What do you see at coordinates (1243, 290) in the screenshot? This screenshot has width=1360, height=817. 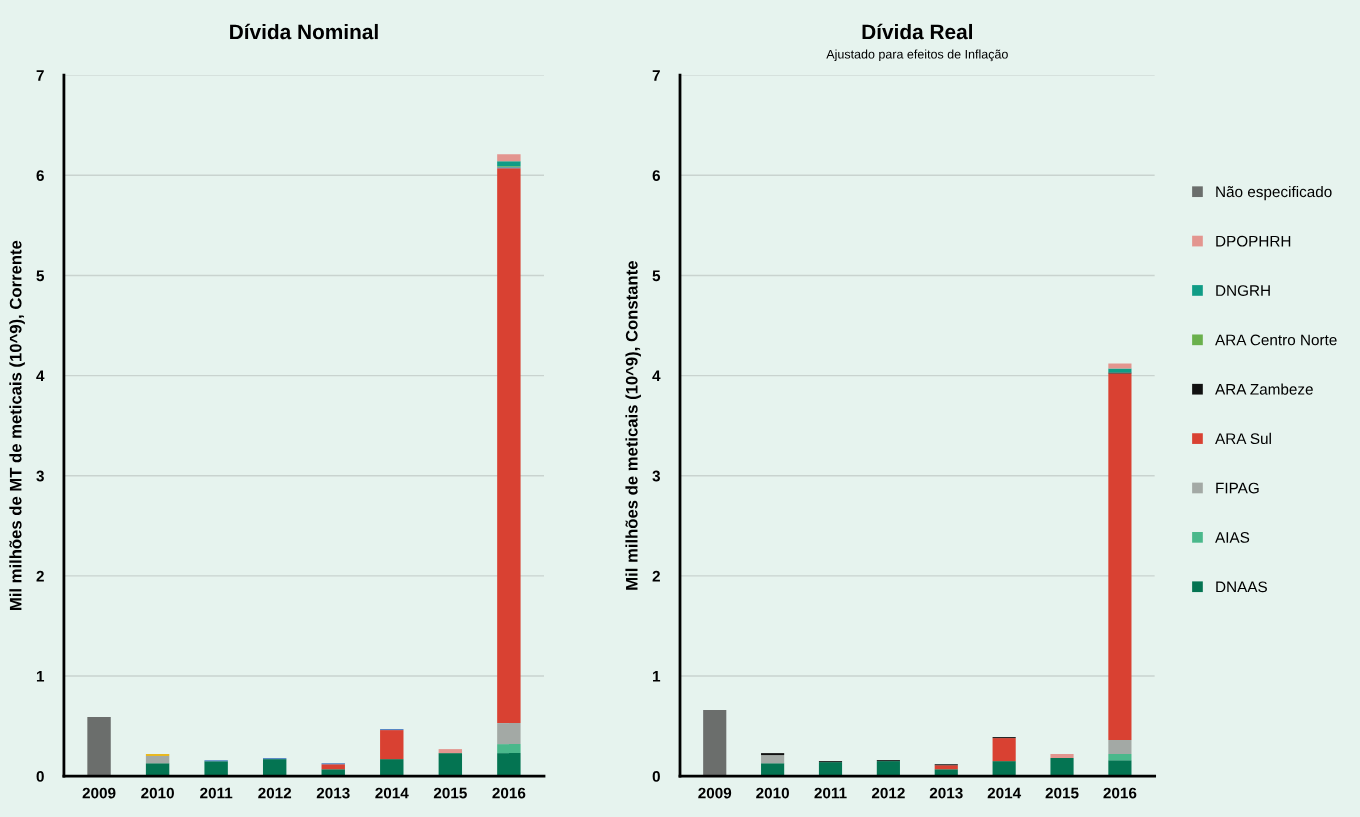 I see `legend-label: DNGRH` at bounding box center [1243, 290].